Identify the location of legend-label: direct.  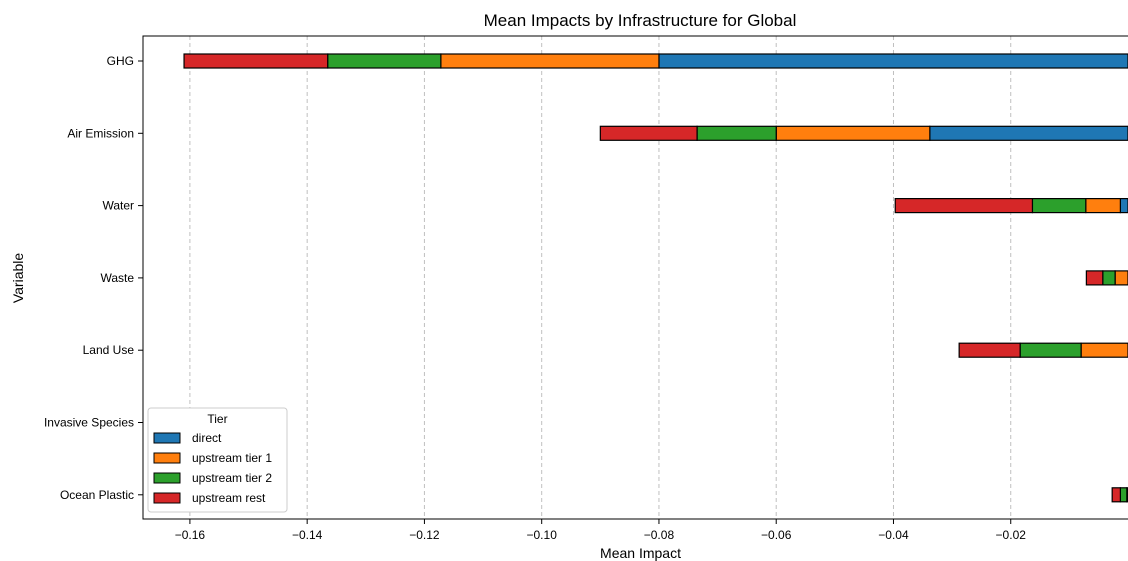
(207, 438).